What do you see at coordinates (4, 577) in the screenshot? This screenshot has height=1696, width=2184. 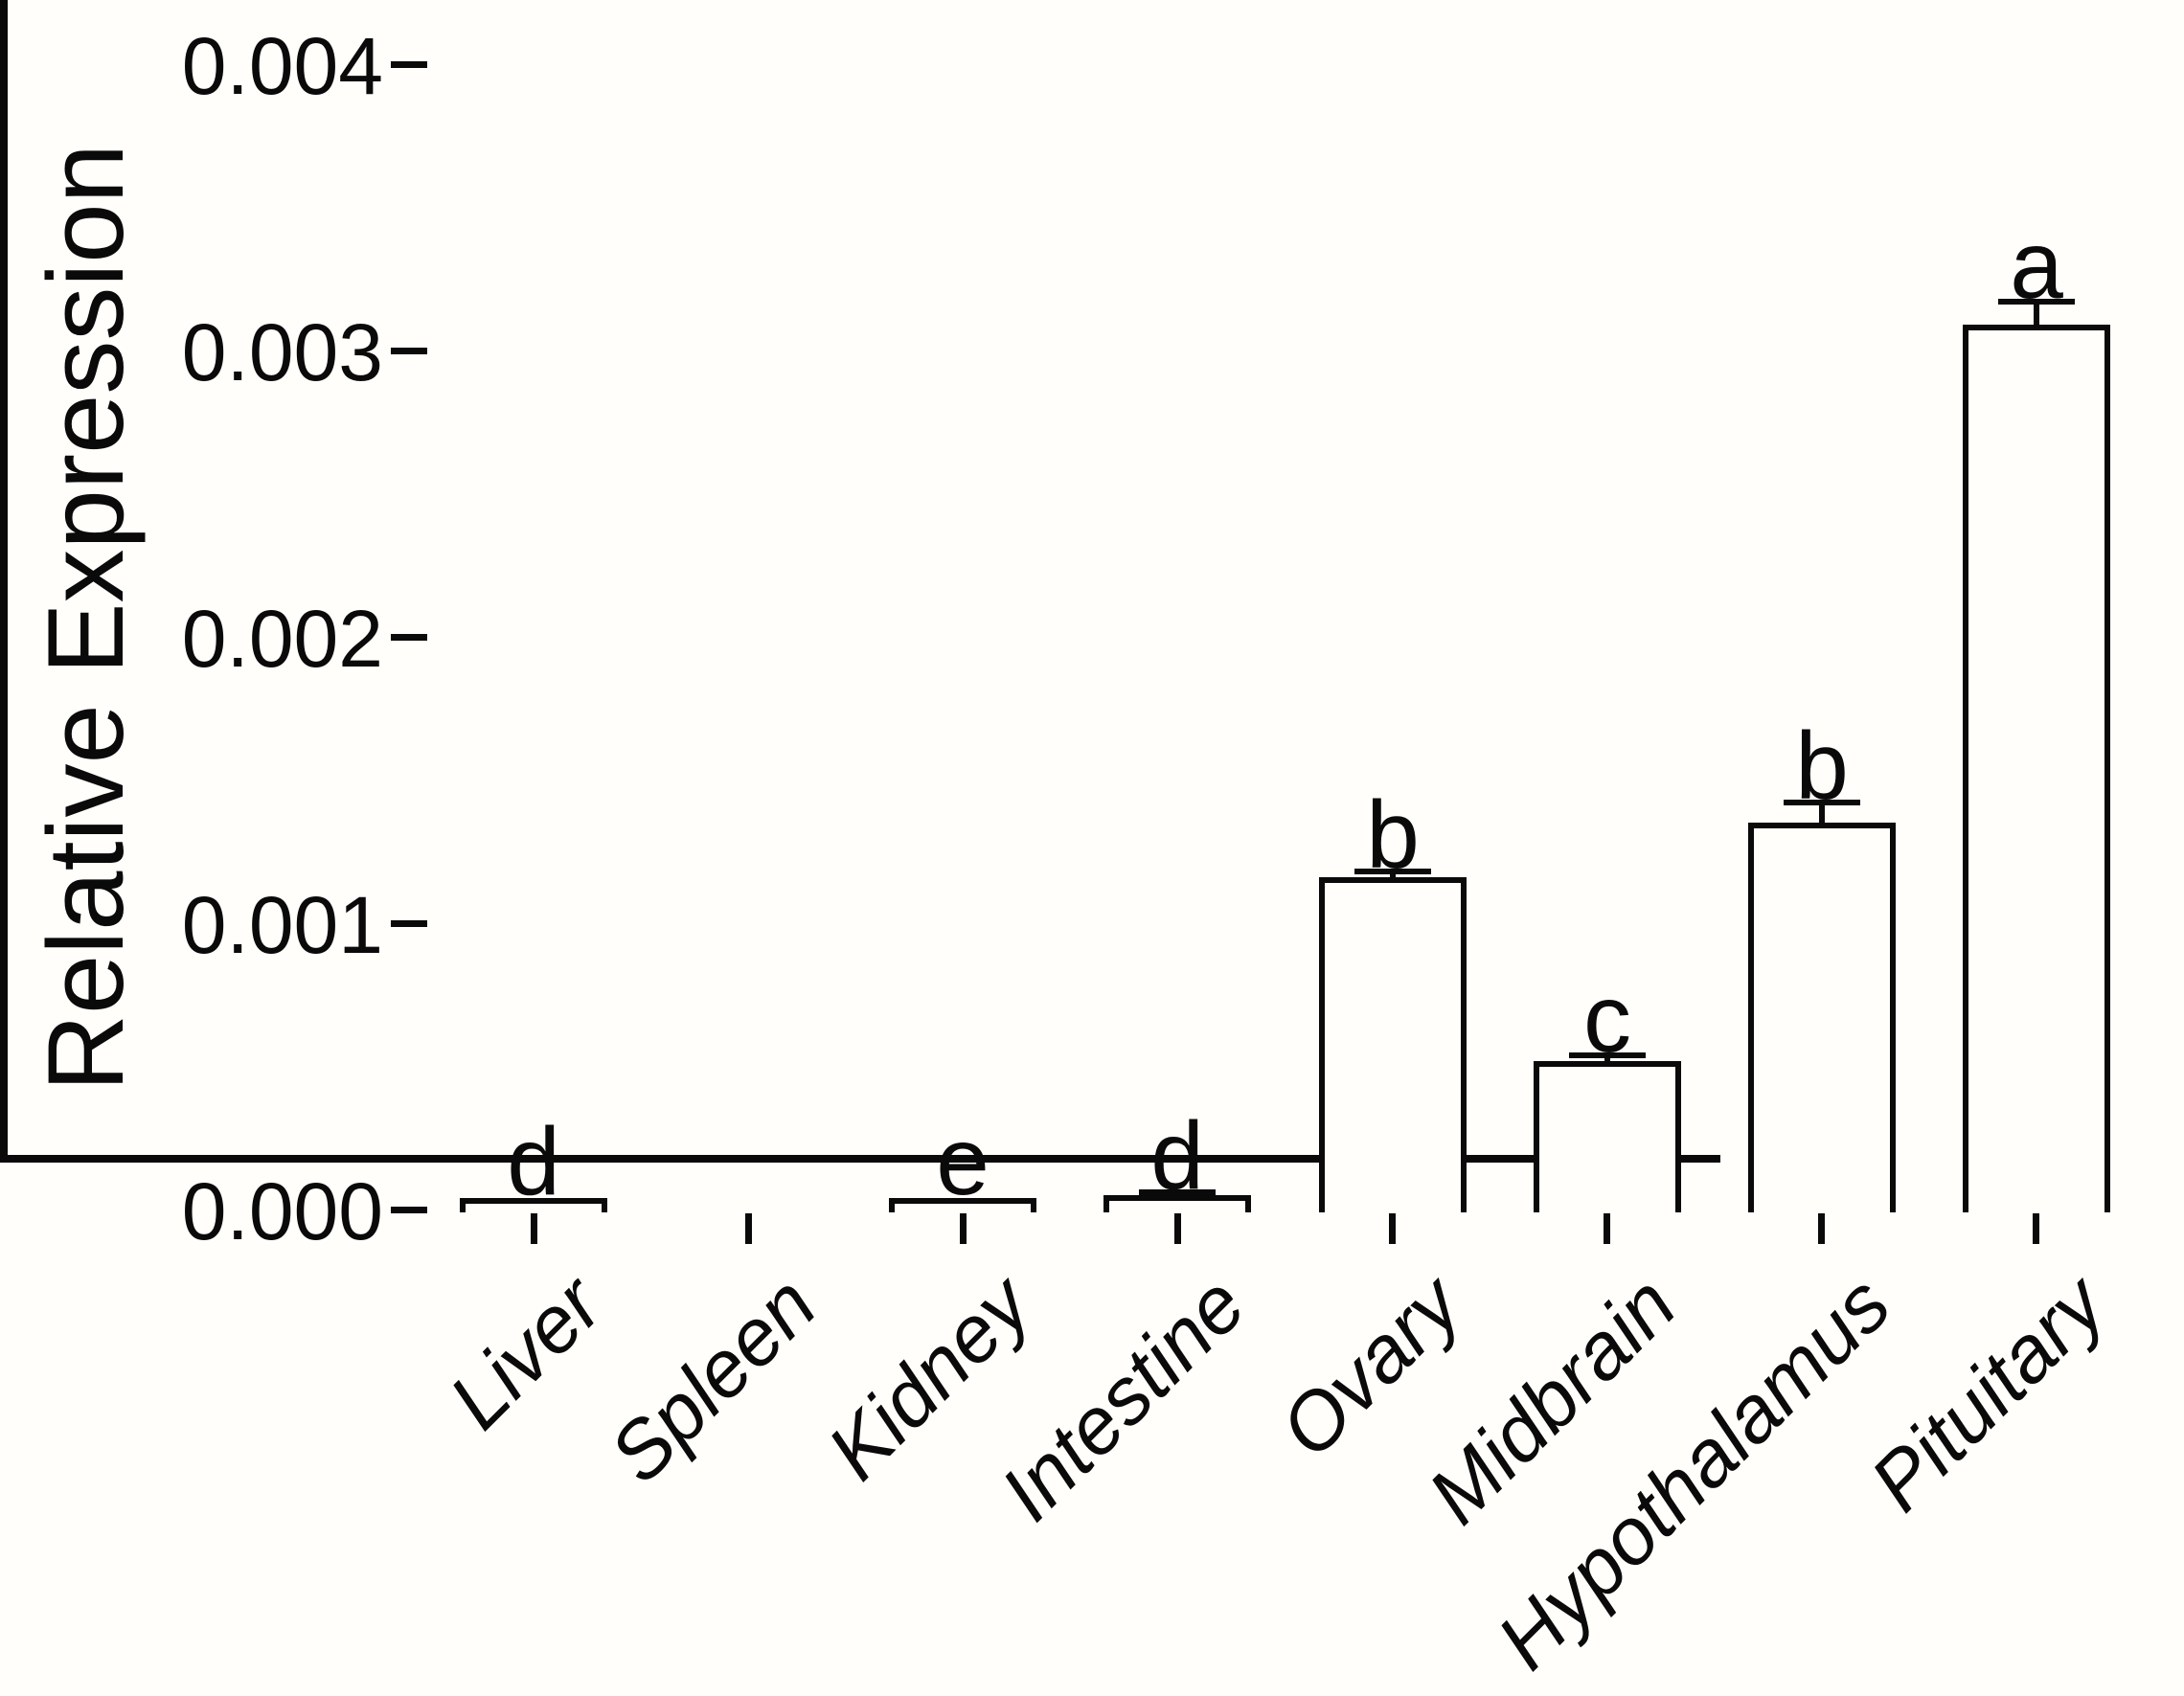 I see `y-axis-line` at bounding box center [4, 577].